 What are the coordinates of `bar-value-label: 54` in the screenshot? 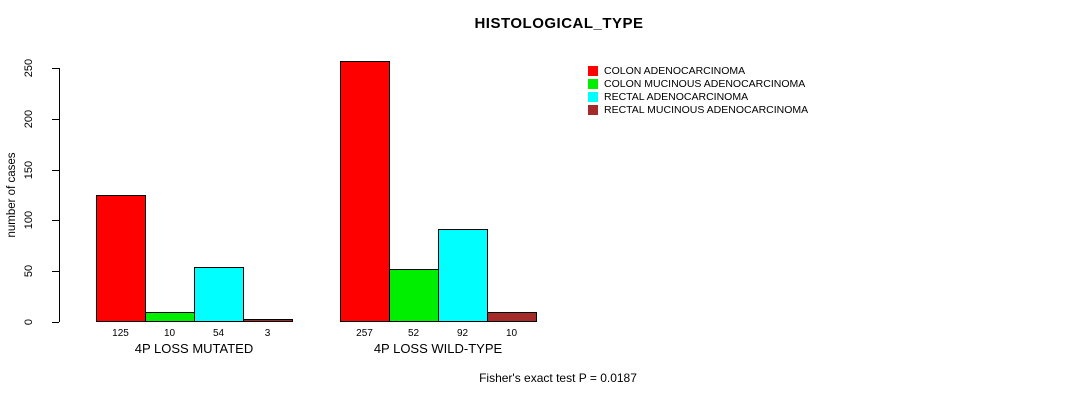 It's located at (218, 333).